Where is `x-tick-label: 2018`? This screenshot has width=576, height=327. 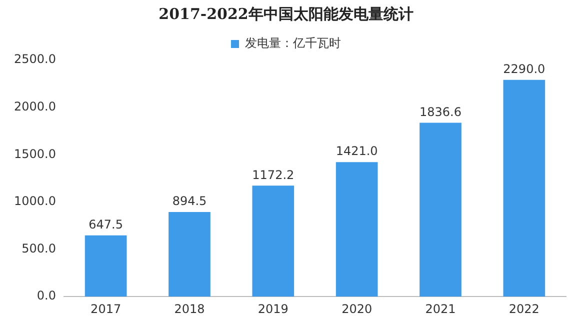 x-tick-label: 2018 is located at coordinates (189, 309).